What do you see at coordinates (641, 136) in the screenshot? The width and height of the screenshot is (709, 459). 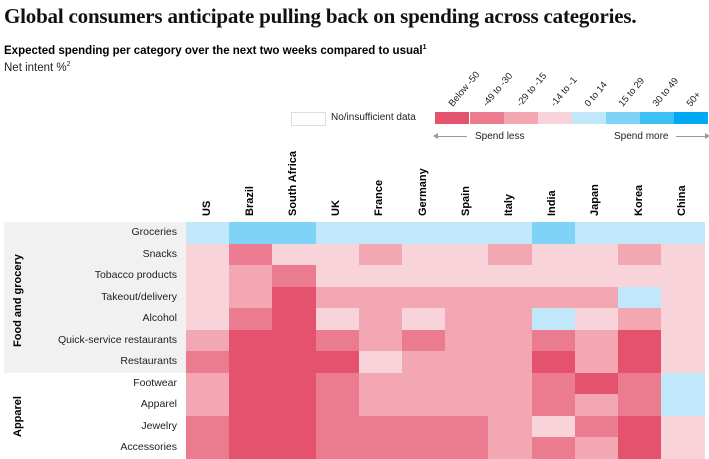 I see `spend-more-label: Spend more` at bounding box center [641, 136].